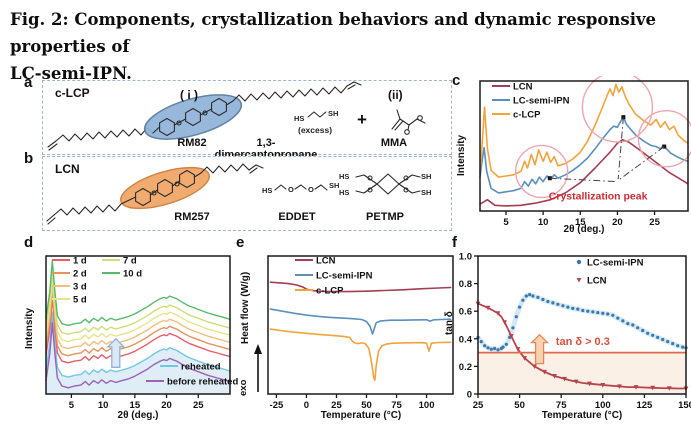 The width and height of the screenshot is (691, 427). I want to click on mma-structure, so click(408, 122).